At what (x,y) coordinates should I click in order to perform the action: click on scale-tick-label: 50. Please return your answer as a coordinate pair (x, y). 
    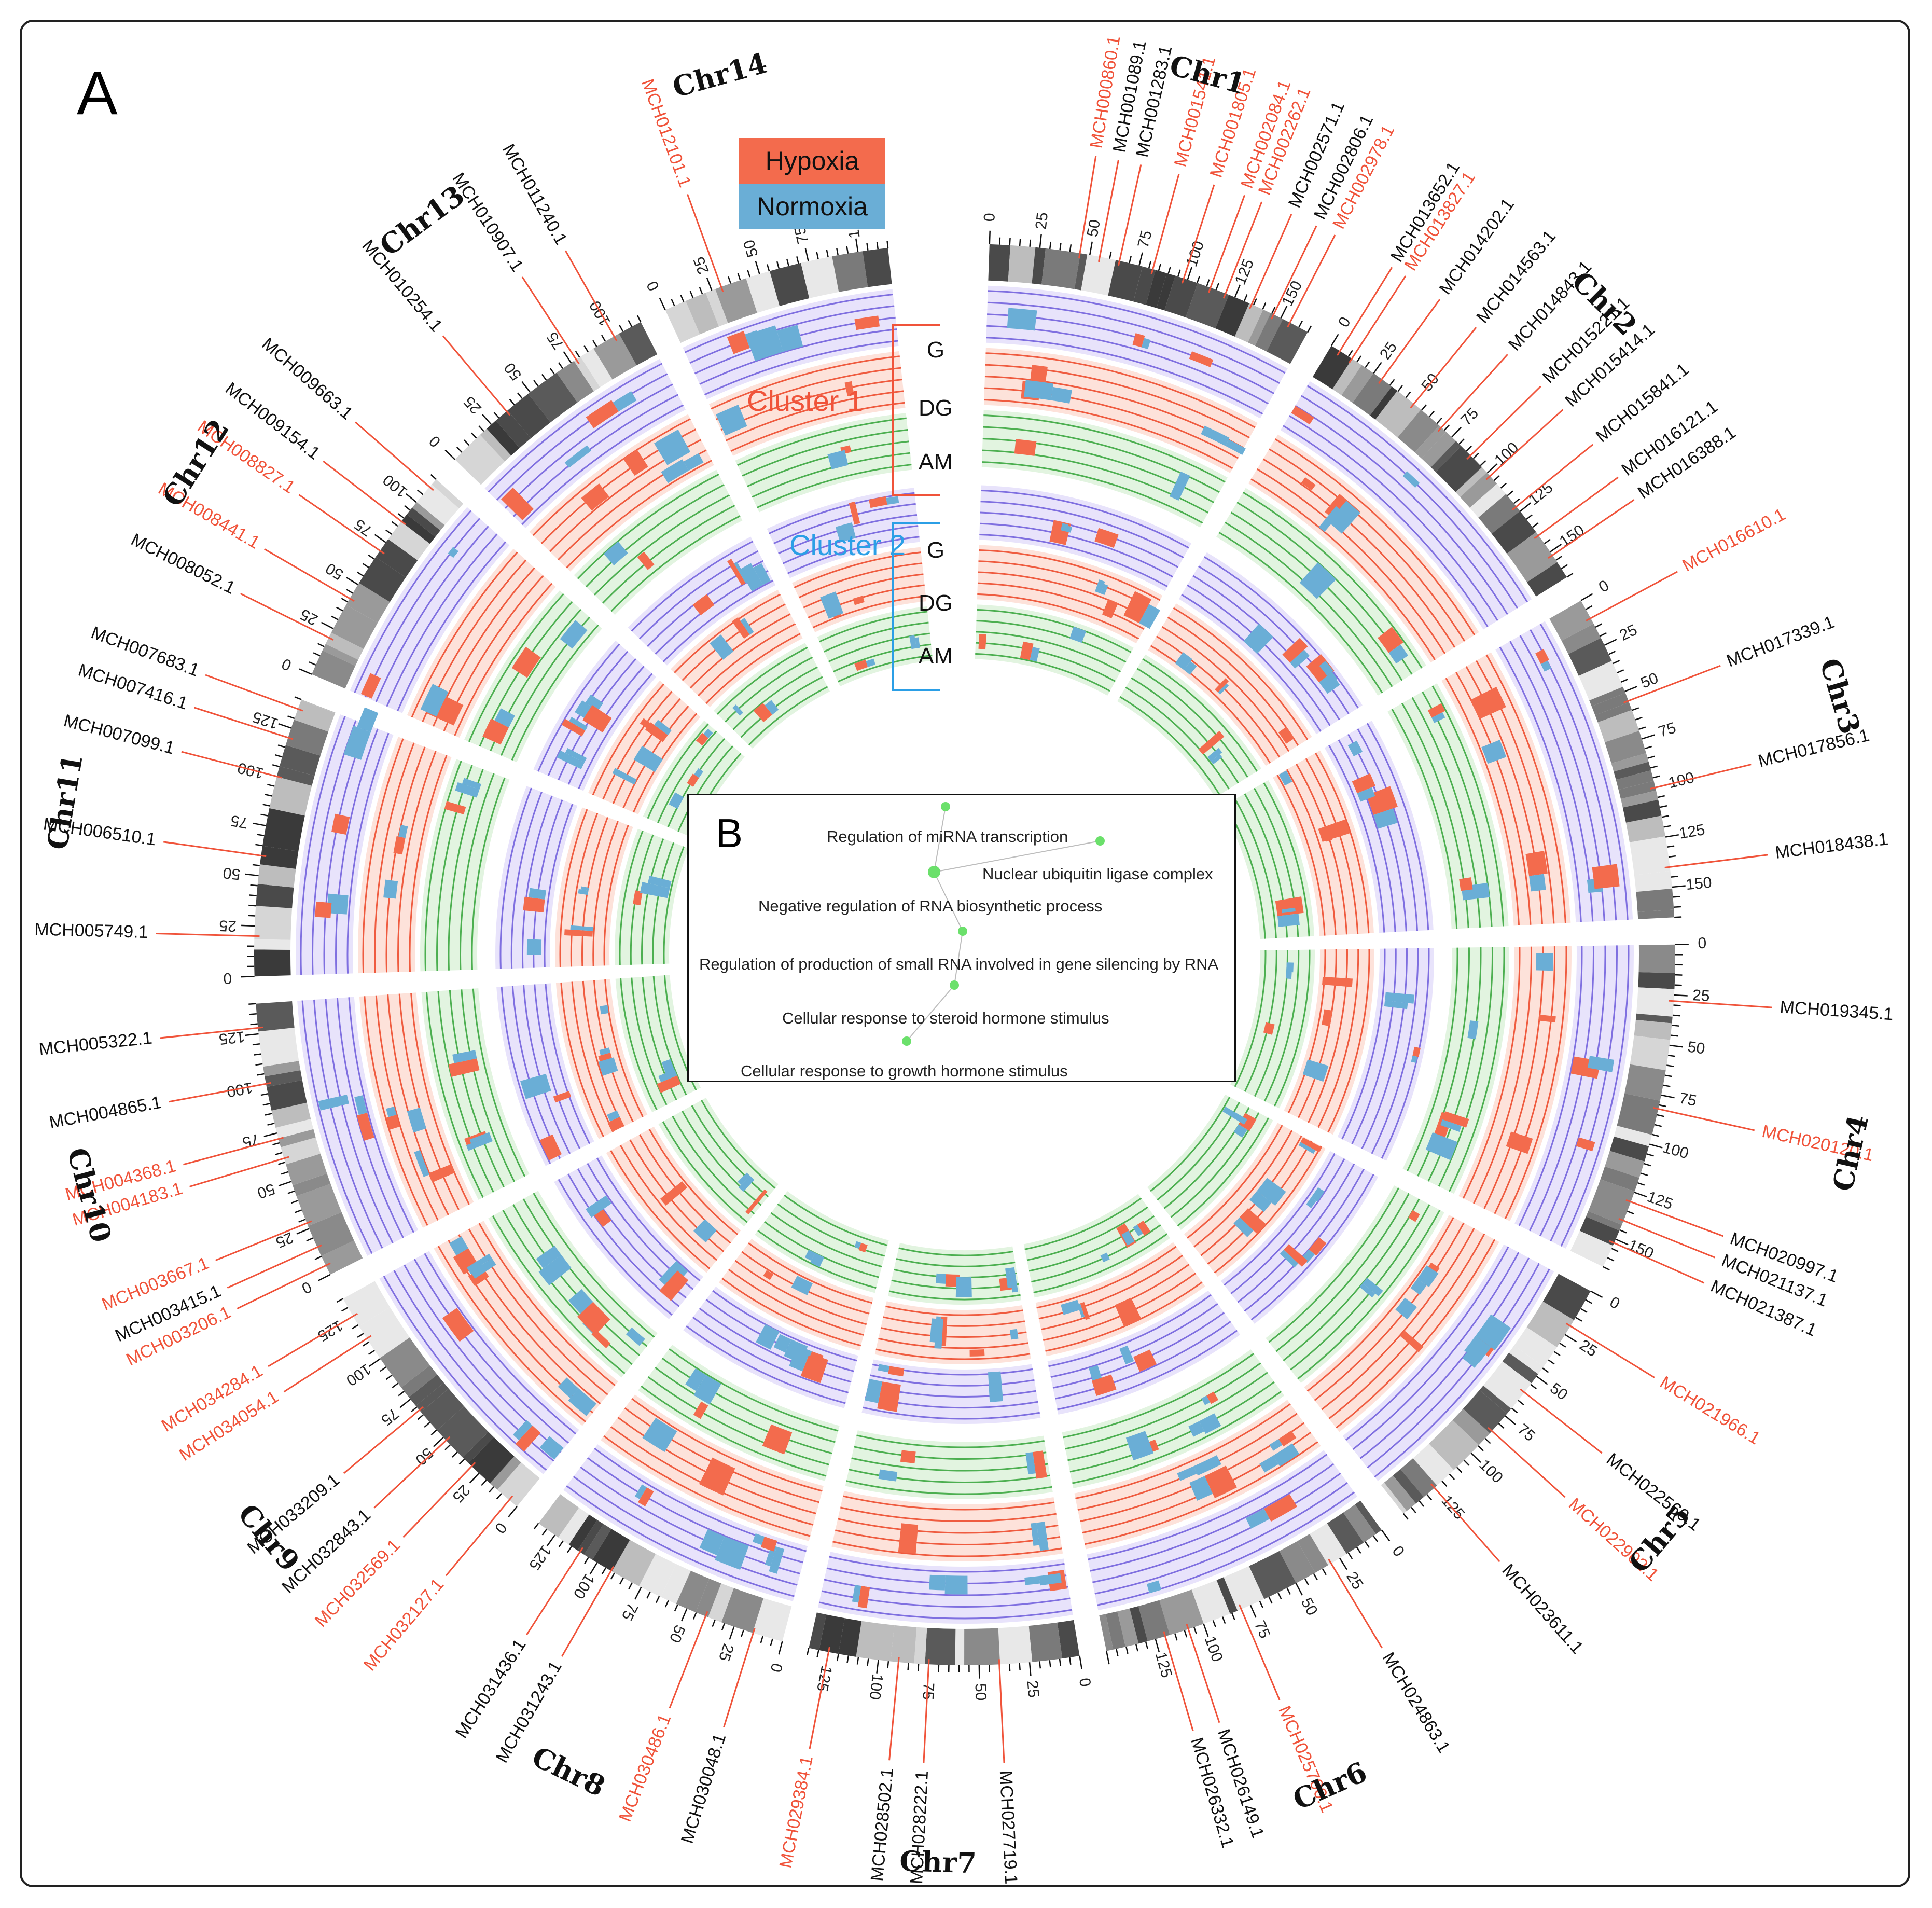
    Looking at the image, I should click on (1649, 681).